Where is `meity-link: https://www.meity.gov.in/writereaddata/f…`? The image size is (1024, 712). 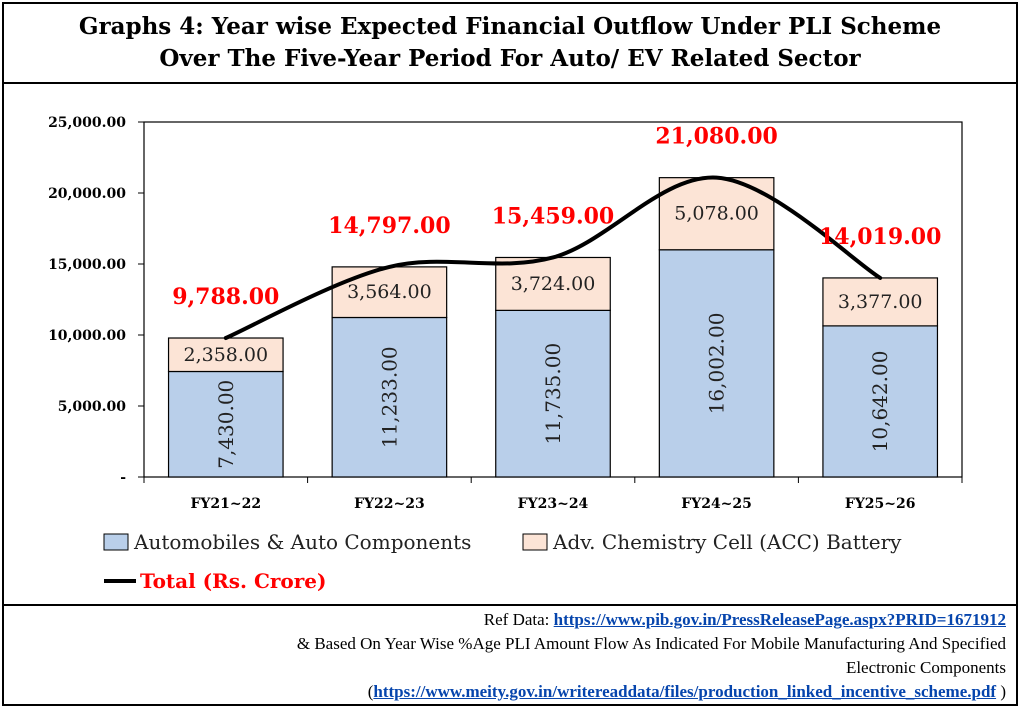 meity-link: https://www.meity.gov.in/writereaddata/f… is located at coordinates (685, 691).